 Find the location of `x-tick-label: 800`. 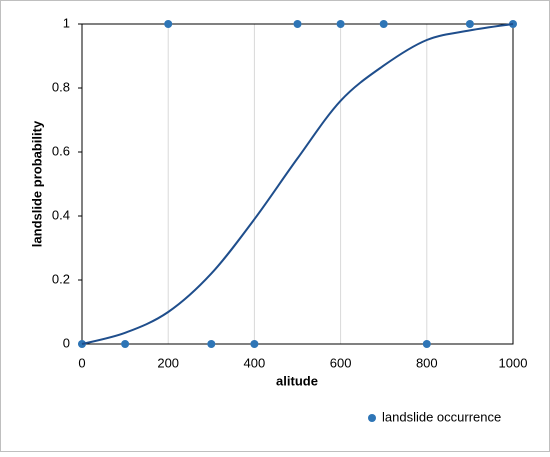

x-tick-label: 800 is located at coordinates (427, 362).